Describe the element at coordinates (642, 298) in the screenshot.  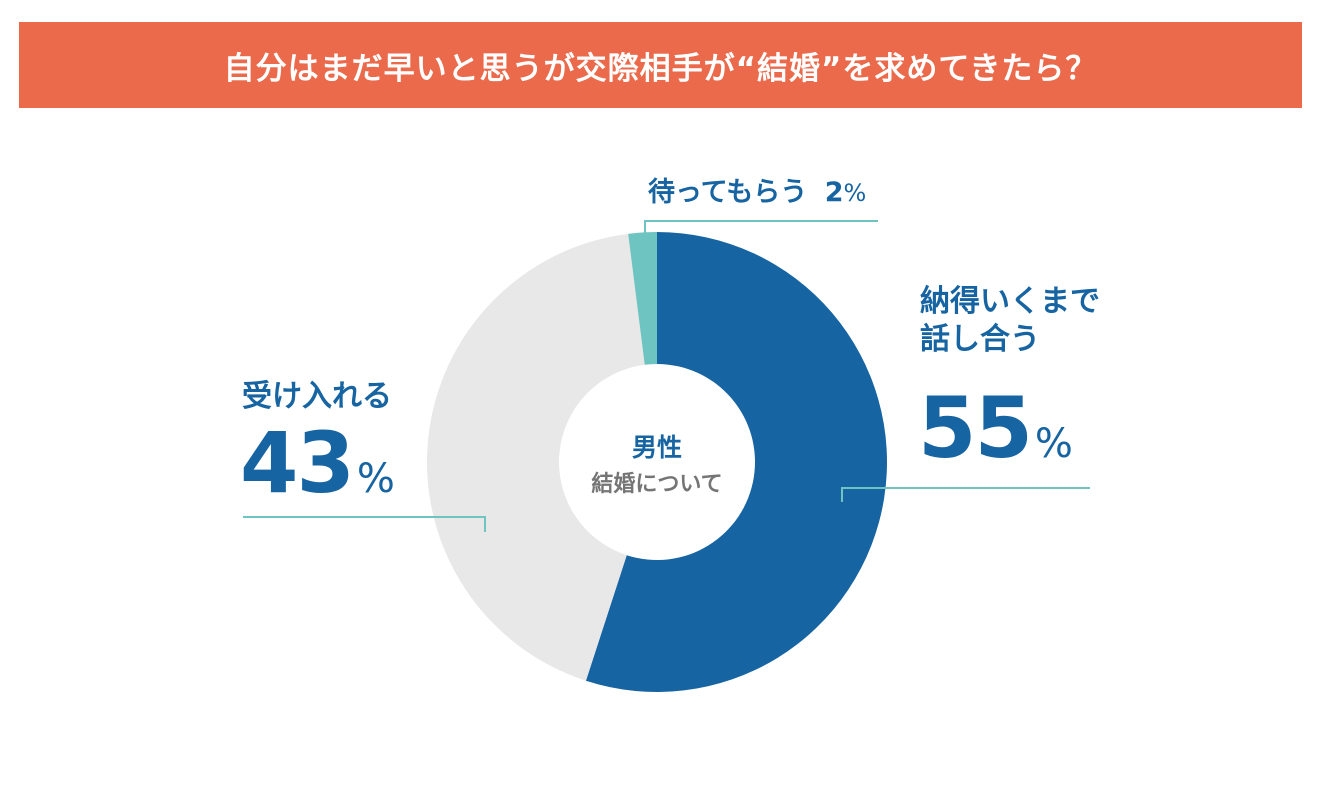
I see `slice-wait` at that location.